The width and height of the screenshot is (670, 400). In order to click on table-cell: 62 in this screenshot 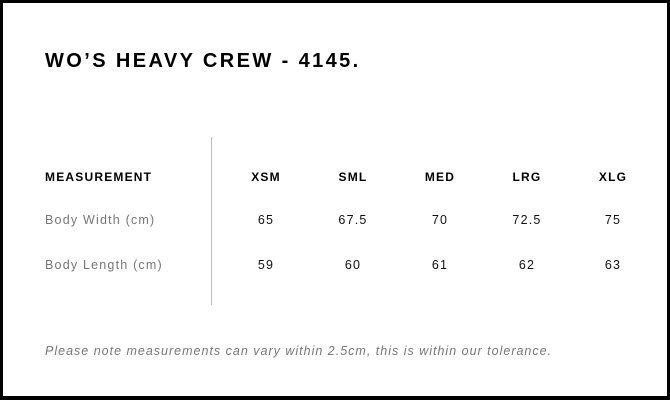, I will do `click(527, 265)`.